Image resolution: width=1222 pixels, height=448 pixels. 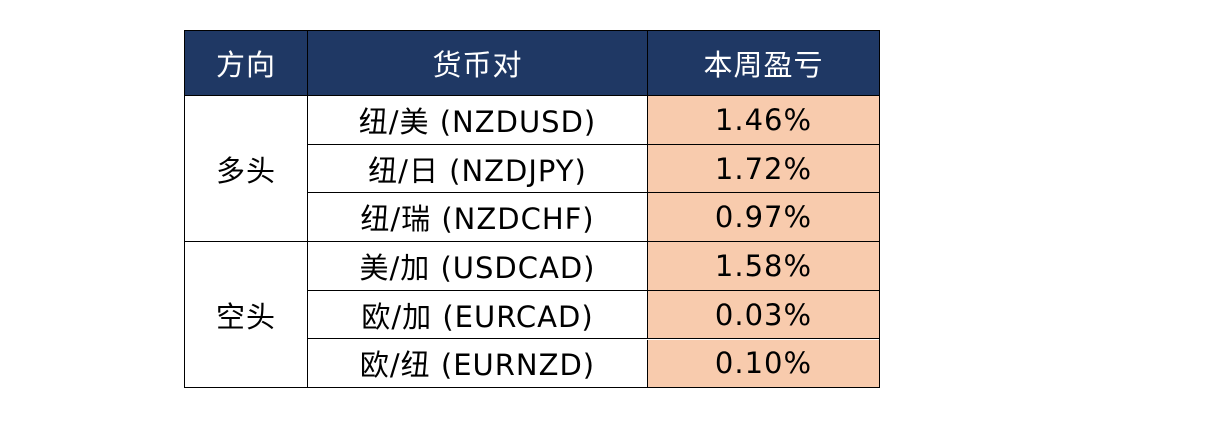 I want to click on header-cell: 货币对, so click(x=478, y=63).